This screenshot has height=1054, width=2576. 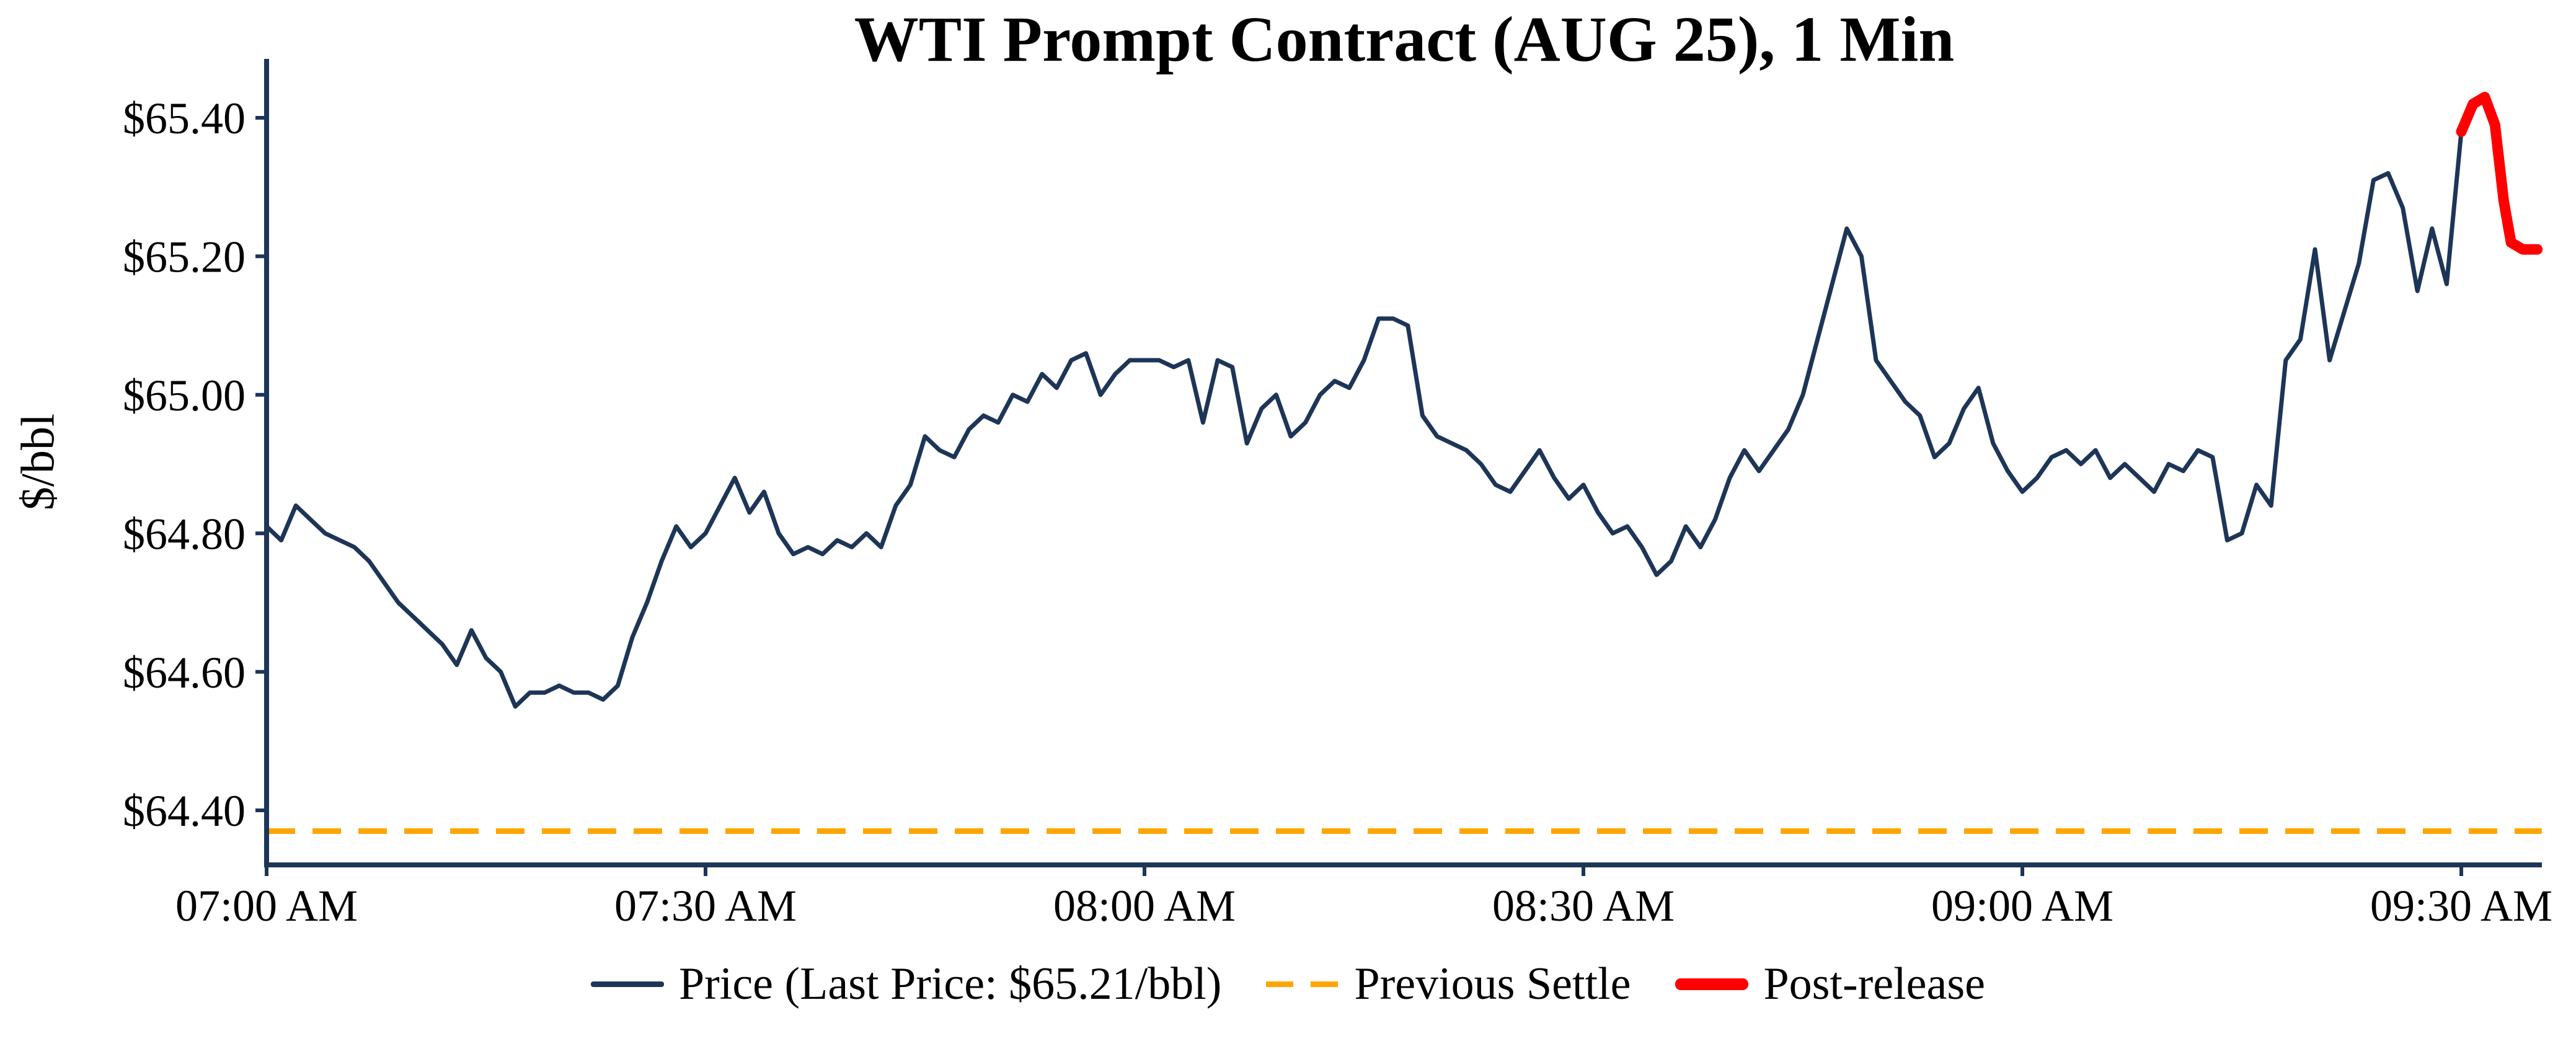 What do you see at coordinates (1583, 906) in the screenshot?
I see `svg-text: 08:30 AM` at bounding box center [1583, 906].